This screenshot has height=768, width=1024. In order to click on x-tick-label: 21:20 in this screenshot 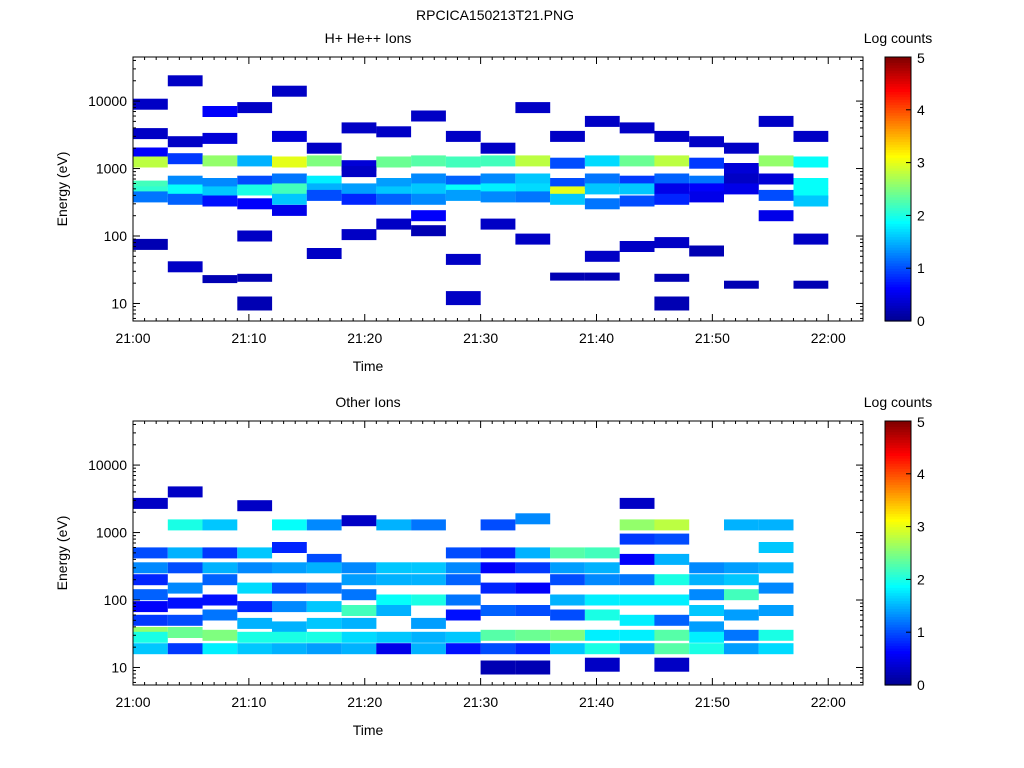, I will do `click(364, 338)`.